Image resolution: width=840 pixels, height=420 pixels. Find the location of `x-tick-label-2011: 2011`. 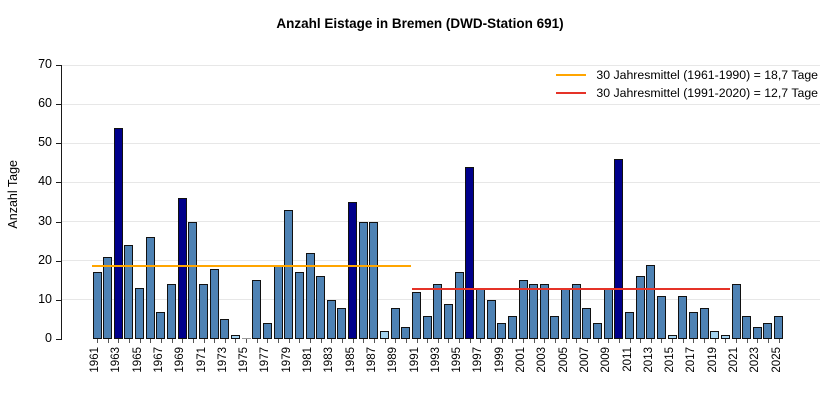

x-tick-label-2011: 2011 is located at coordinates (627, 359).